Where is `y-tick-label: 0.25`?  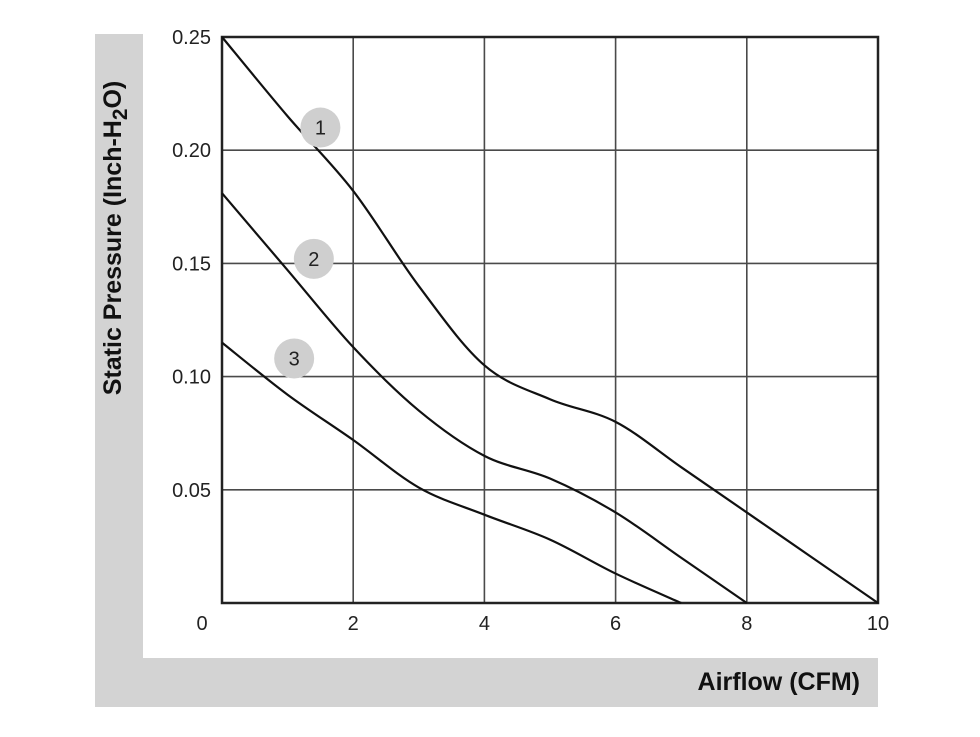 y-tick-label: 0.25 is located at coordinates (191, 38).